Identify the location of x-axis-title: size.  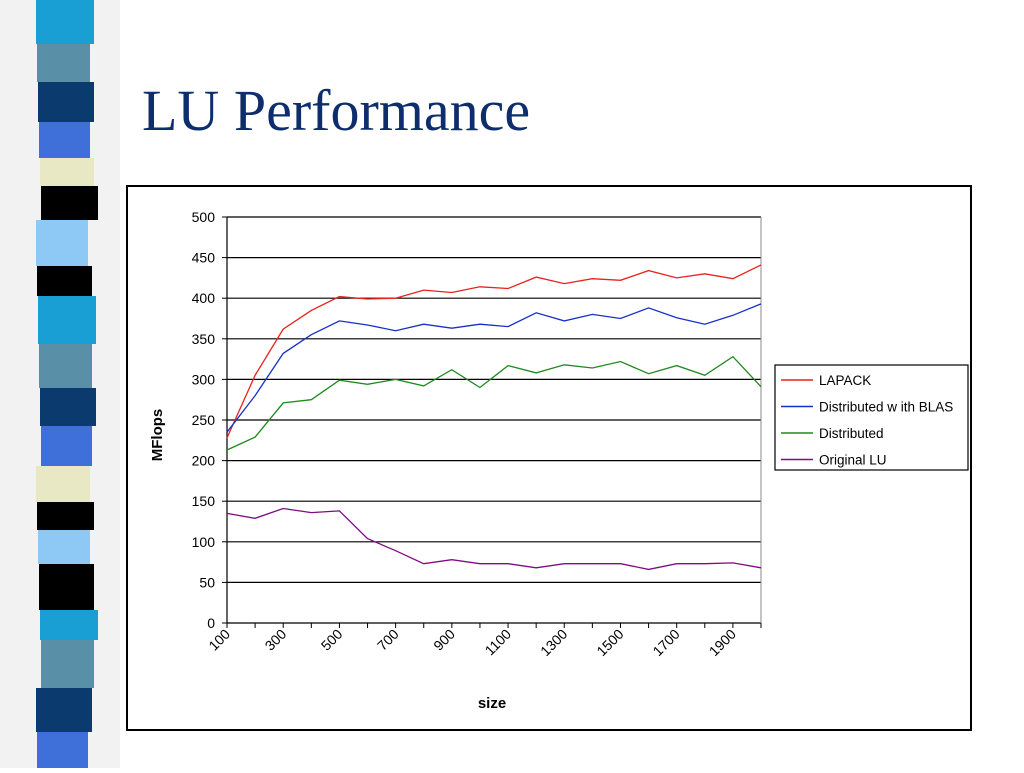
(492, 703).